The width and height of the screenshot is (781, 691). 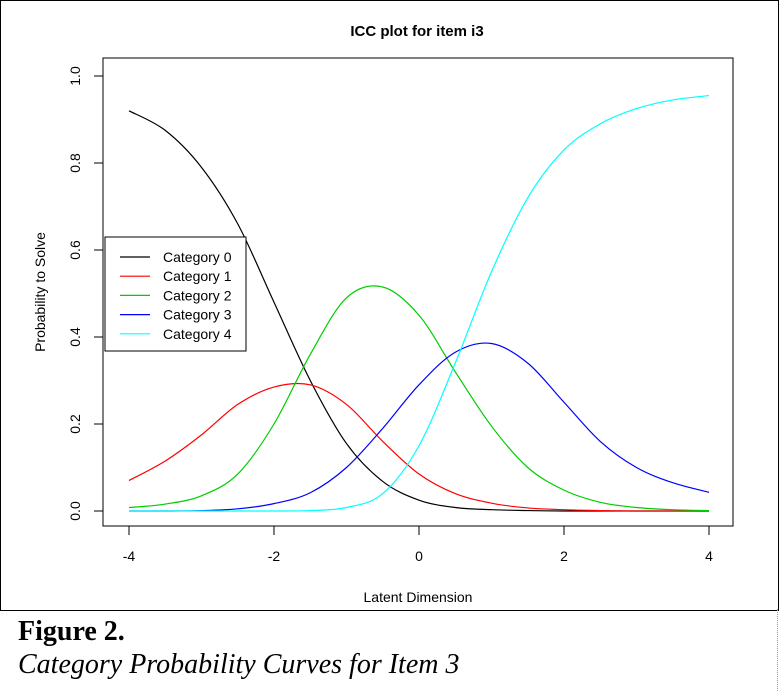 What do you see at coordinates (85, 293) in the screenshot?
I see `y-axis: 0.0 0.2 0.4 0.6 0.8 1.0` at bounding box center [85, 293].